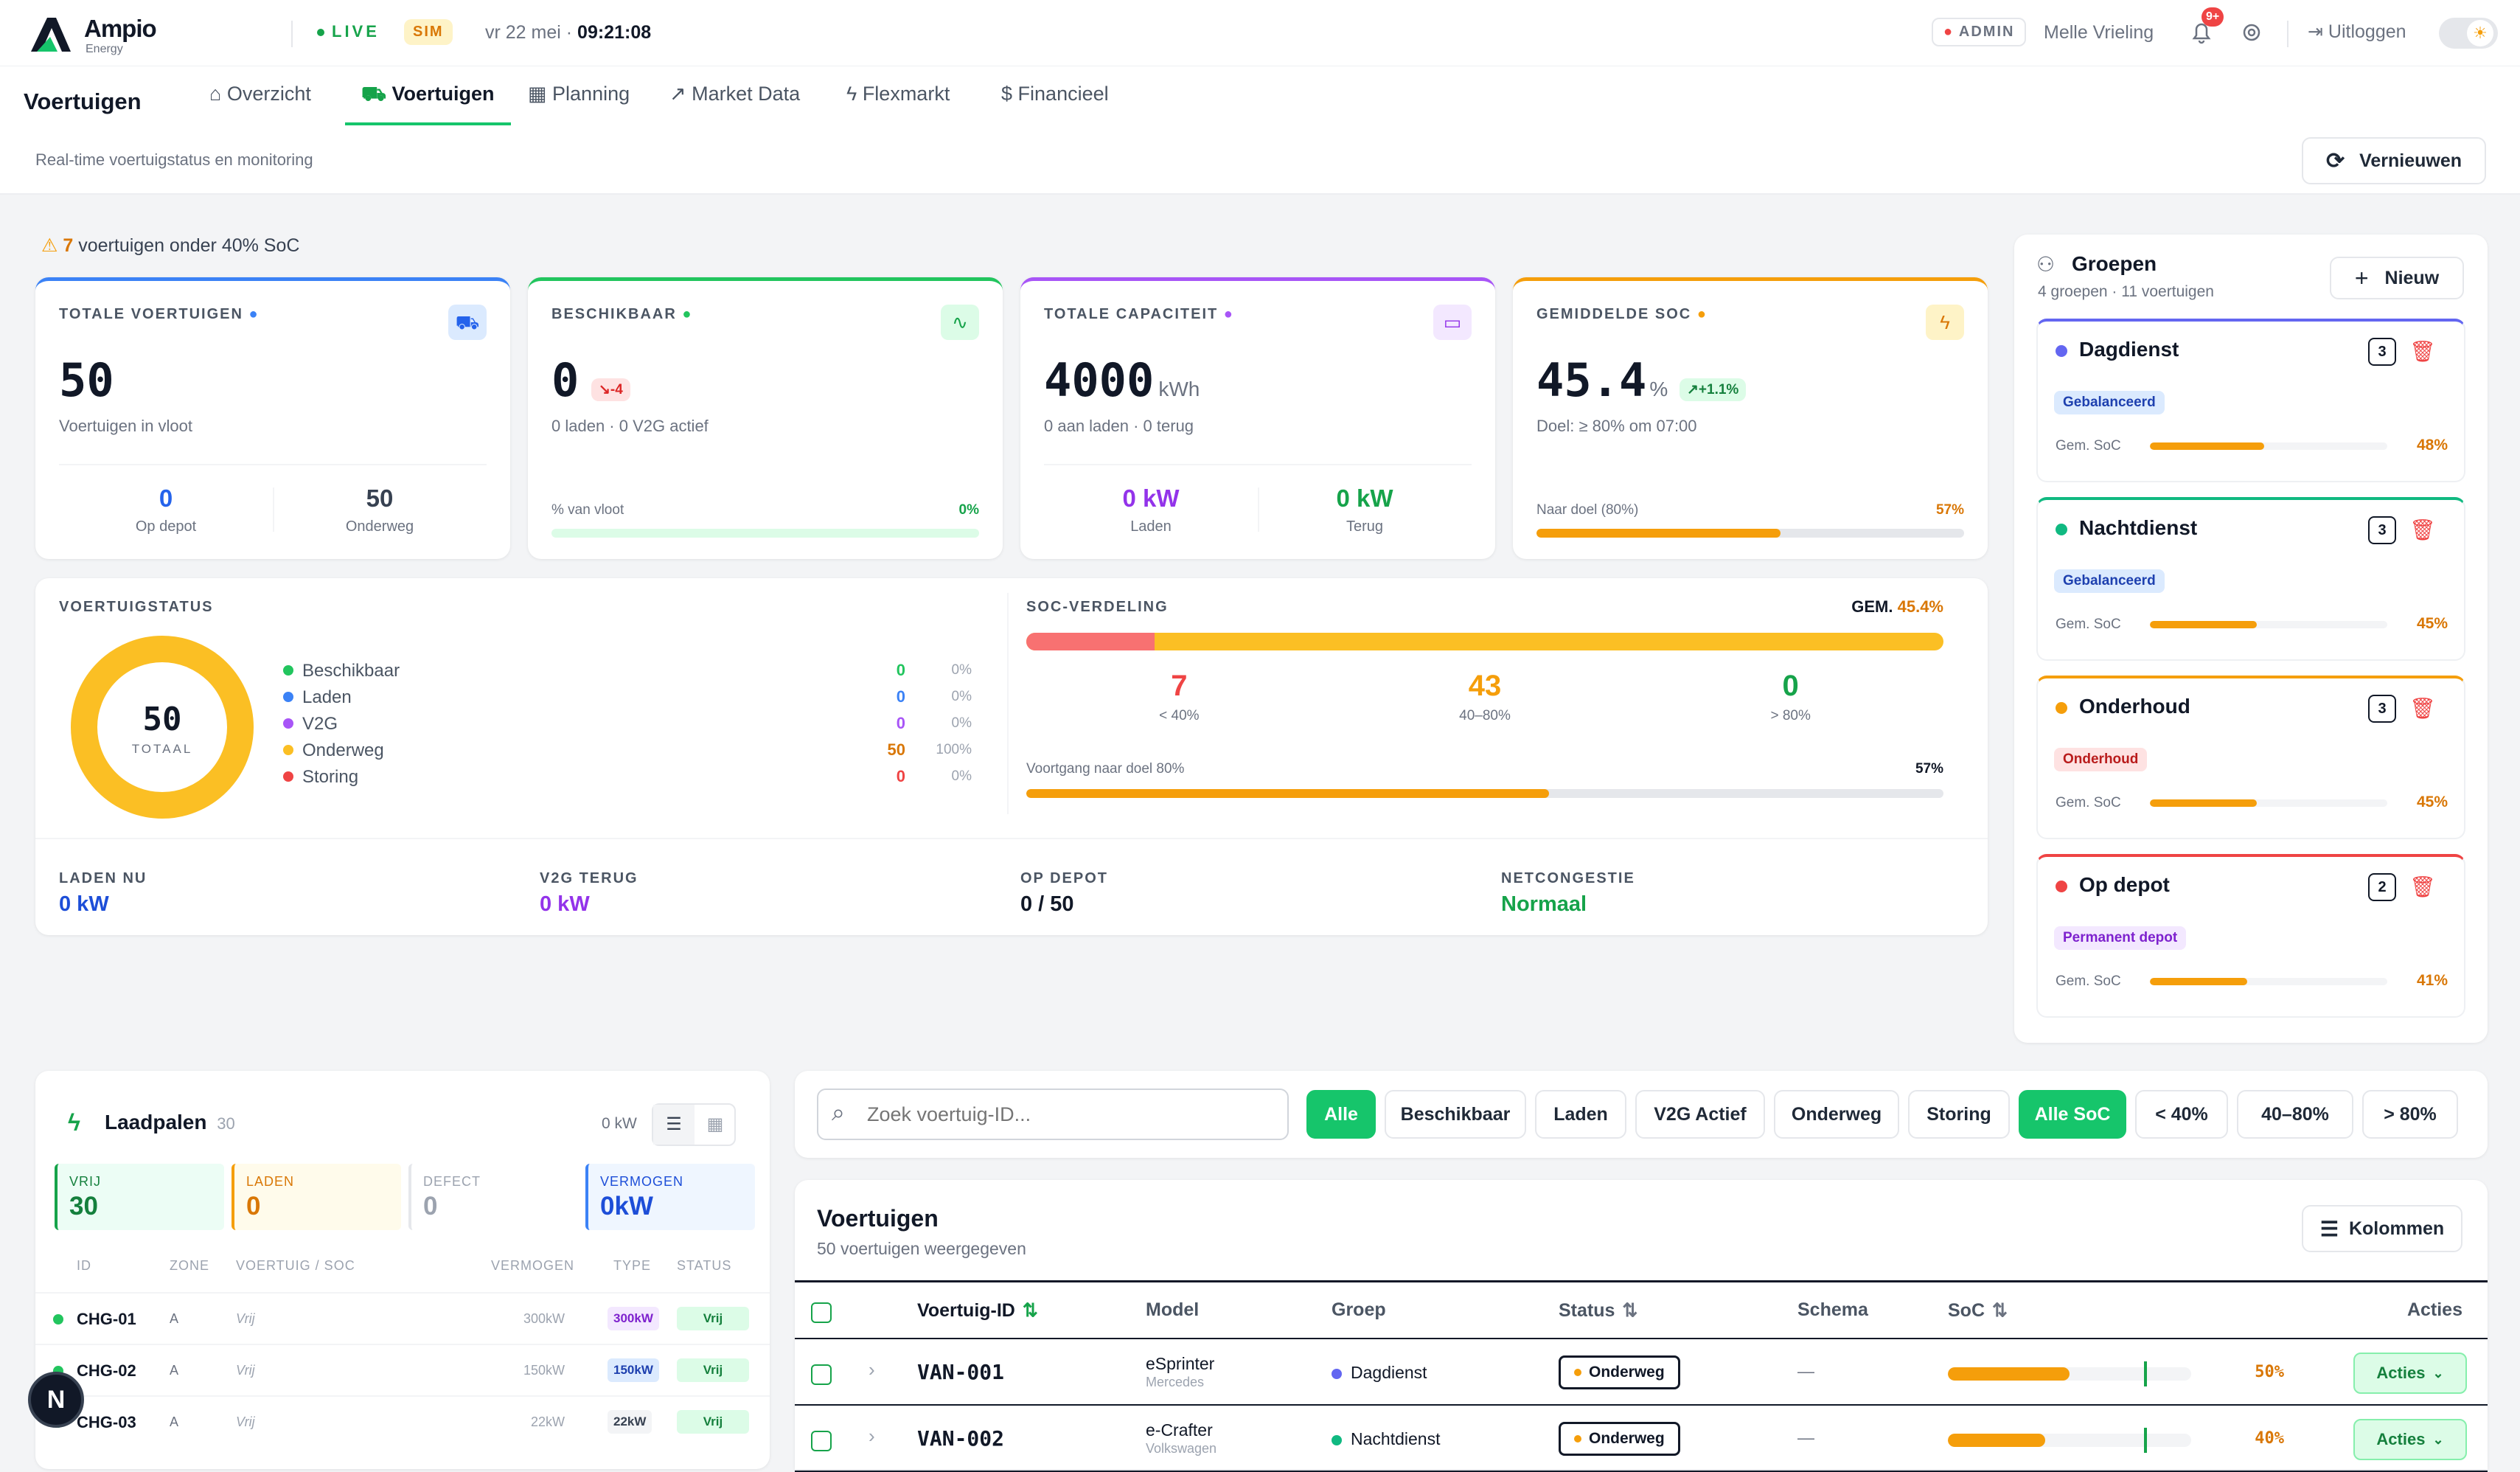 The width and height of the screenshot is (2520, 1472). I want to click on group-count: 2, so click(2382, 887).